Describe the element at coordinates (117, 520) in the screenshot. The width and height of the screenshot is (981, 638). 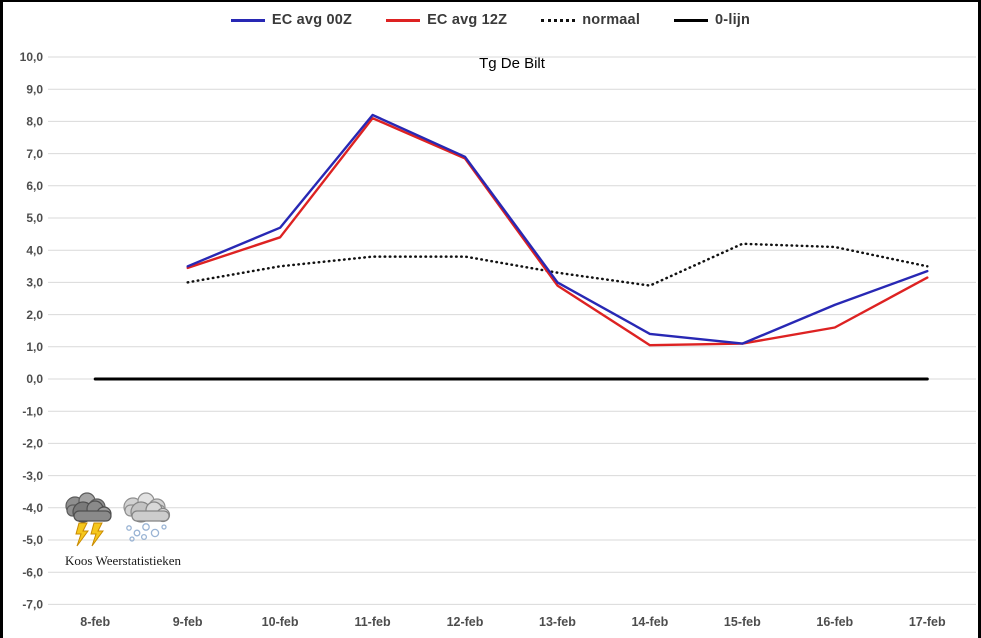
I see `weather-icons` at that location.